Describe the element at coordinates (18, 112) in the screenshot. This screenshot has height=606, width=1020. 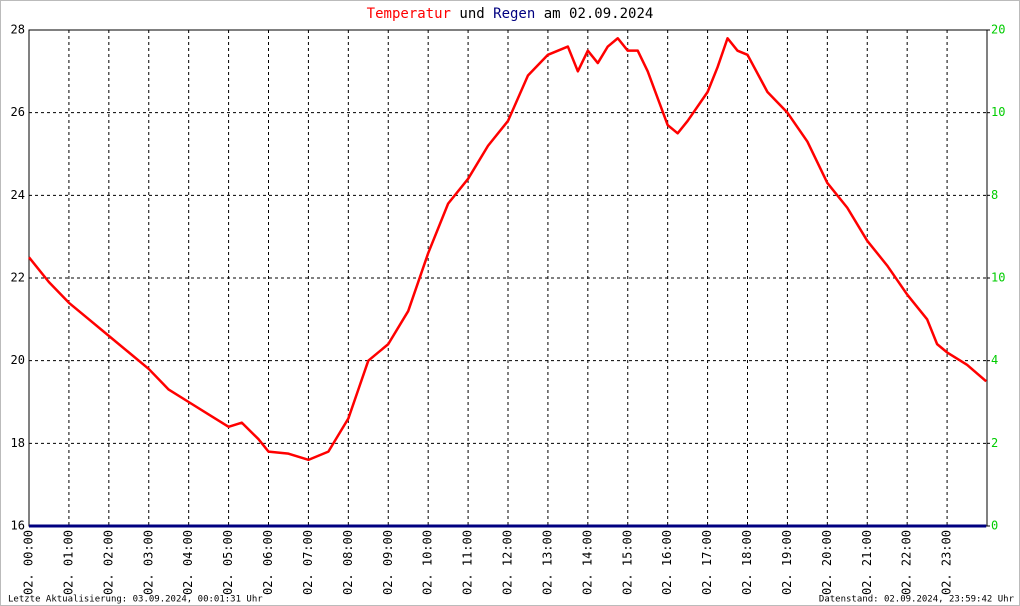
I see `y-tick-label: 26` at that location.